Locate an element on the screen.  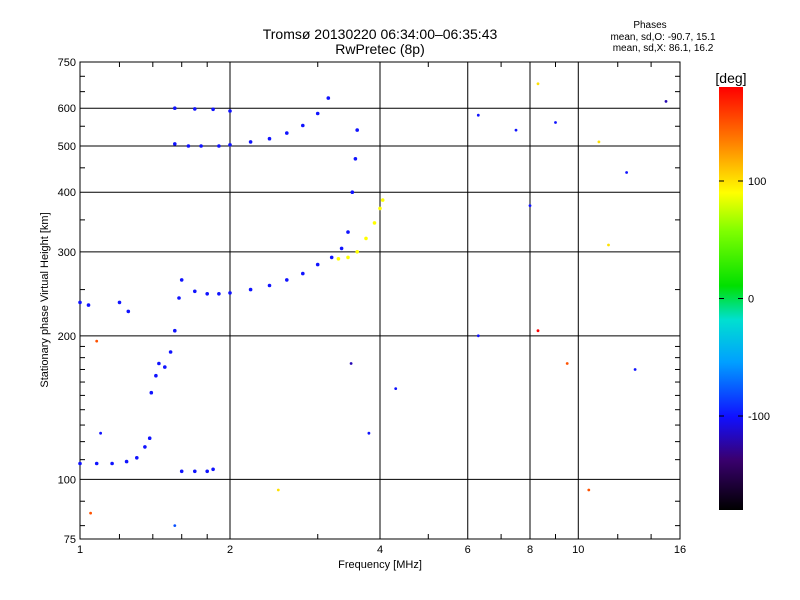
x-tick-label: 8 is located at coordinates (530, 550).